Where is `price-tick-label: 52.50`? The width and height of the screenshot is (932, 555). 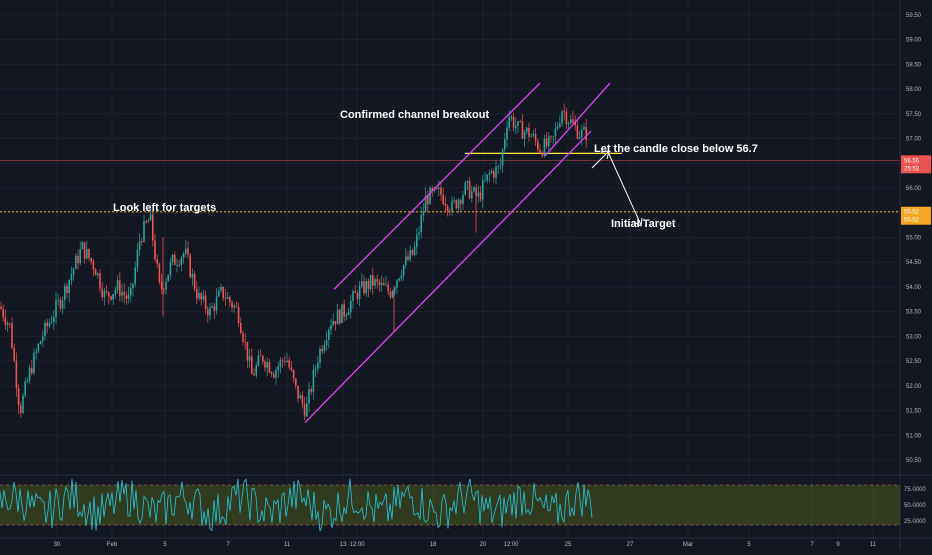
price-tick-label: 52.50 is located at coordinates (914, 362).